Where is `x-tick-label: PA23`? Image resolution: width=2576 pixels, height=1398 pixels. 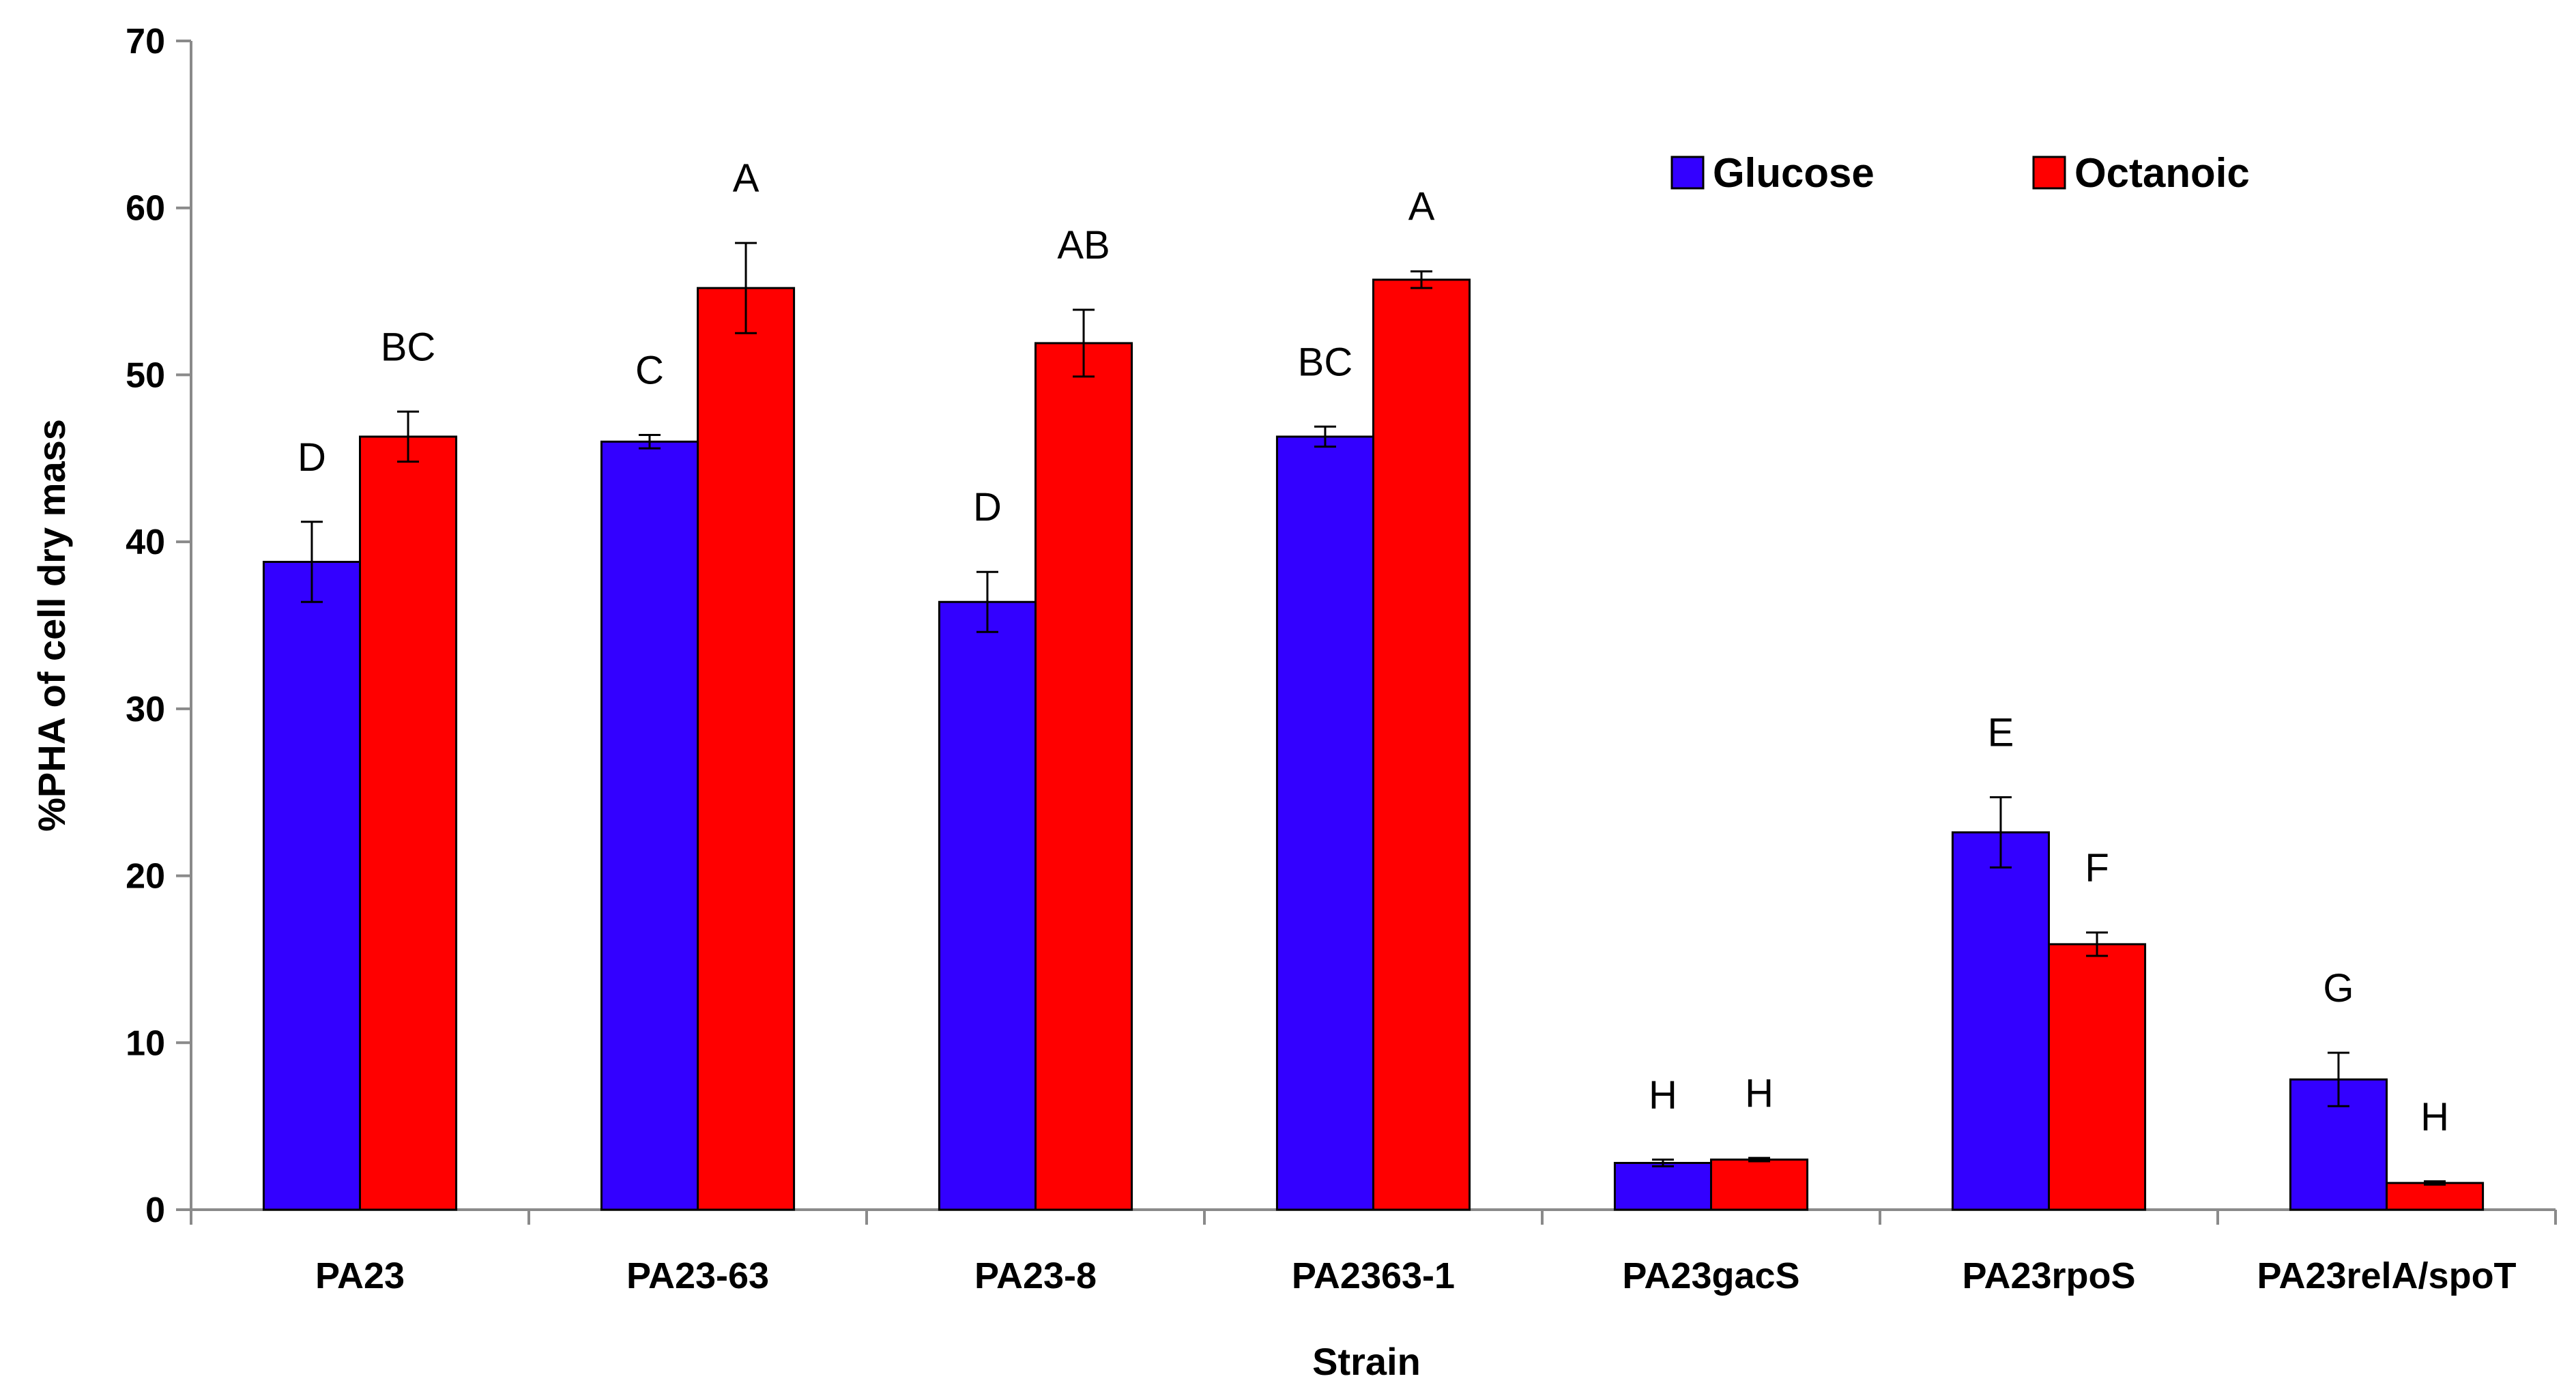
x-tick-label: PA23 is located at coordinates (360, 1275).